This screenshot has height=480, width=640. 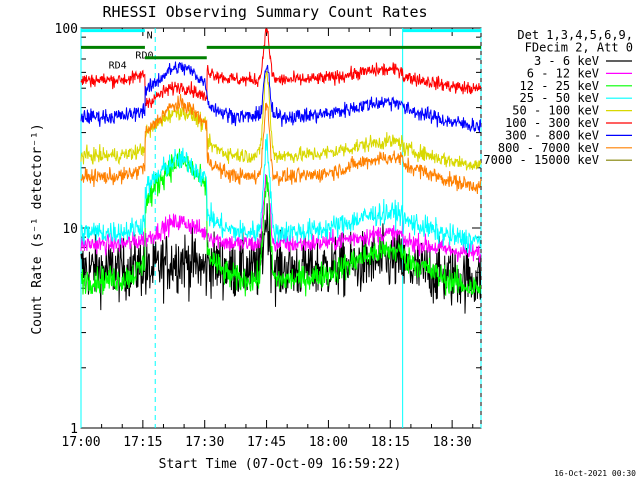 What do you see at coordinates (266, 442) in the screenshot?
I see `x-tick-label: 17:45` at bounding box center [266, 442].